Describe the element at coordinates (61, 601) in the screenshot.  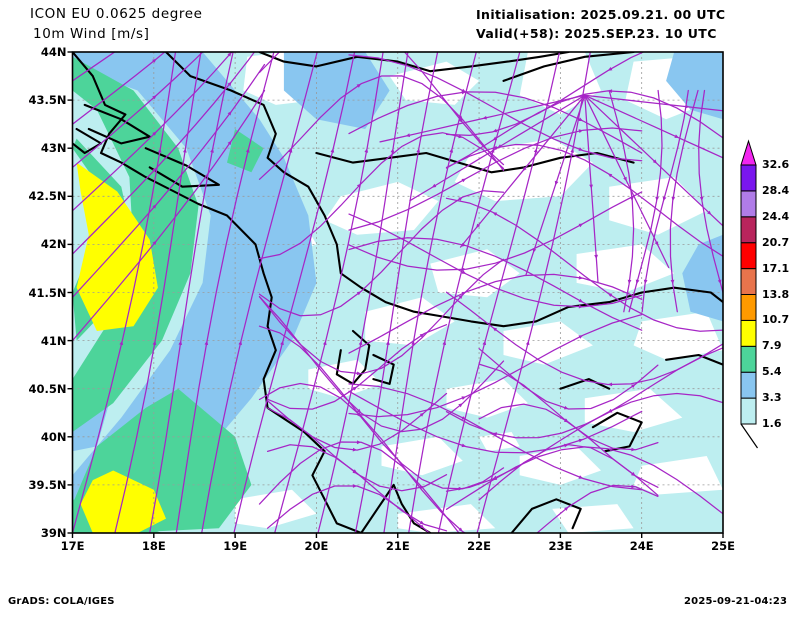
I see `grads-credit: GrADS: COLA/IGES` at that location.